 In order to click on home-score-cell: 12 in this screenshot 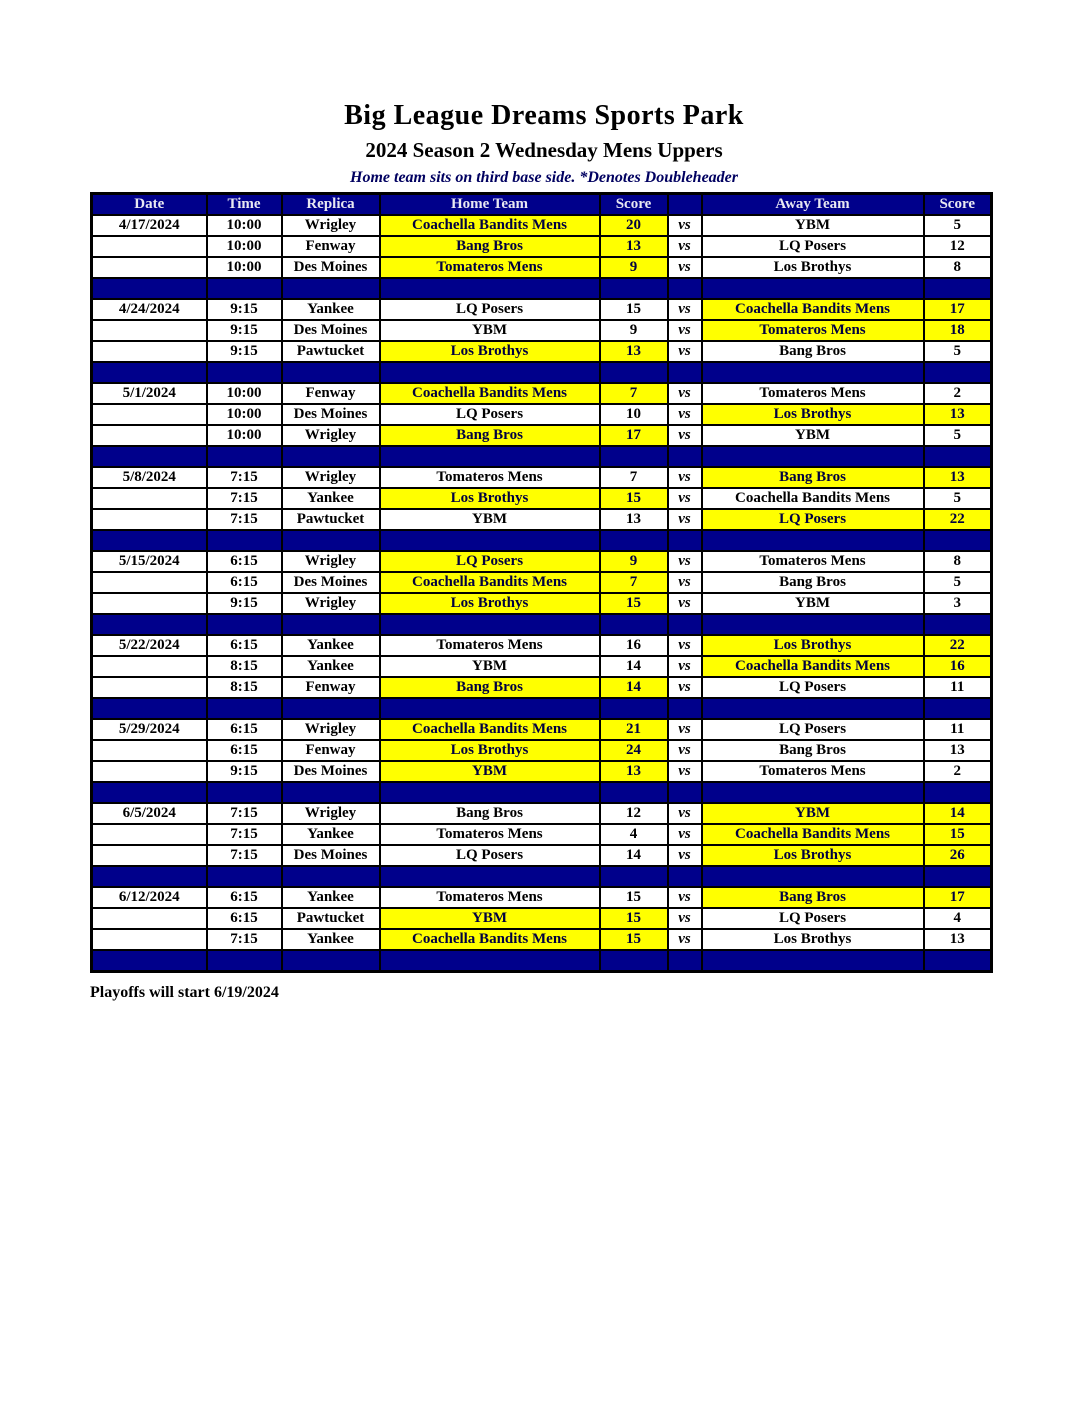, I will do `click(633, 813)`.